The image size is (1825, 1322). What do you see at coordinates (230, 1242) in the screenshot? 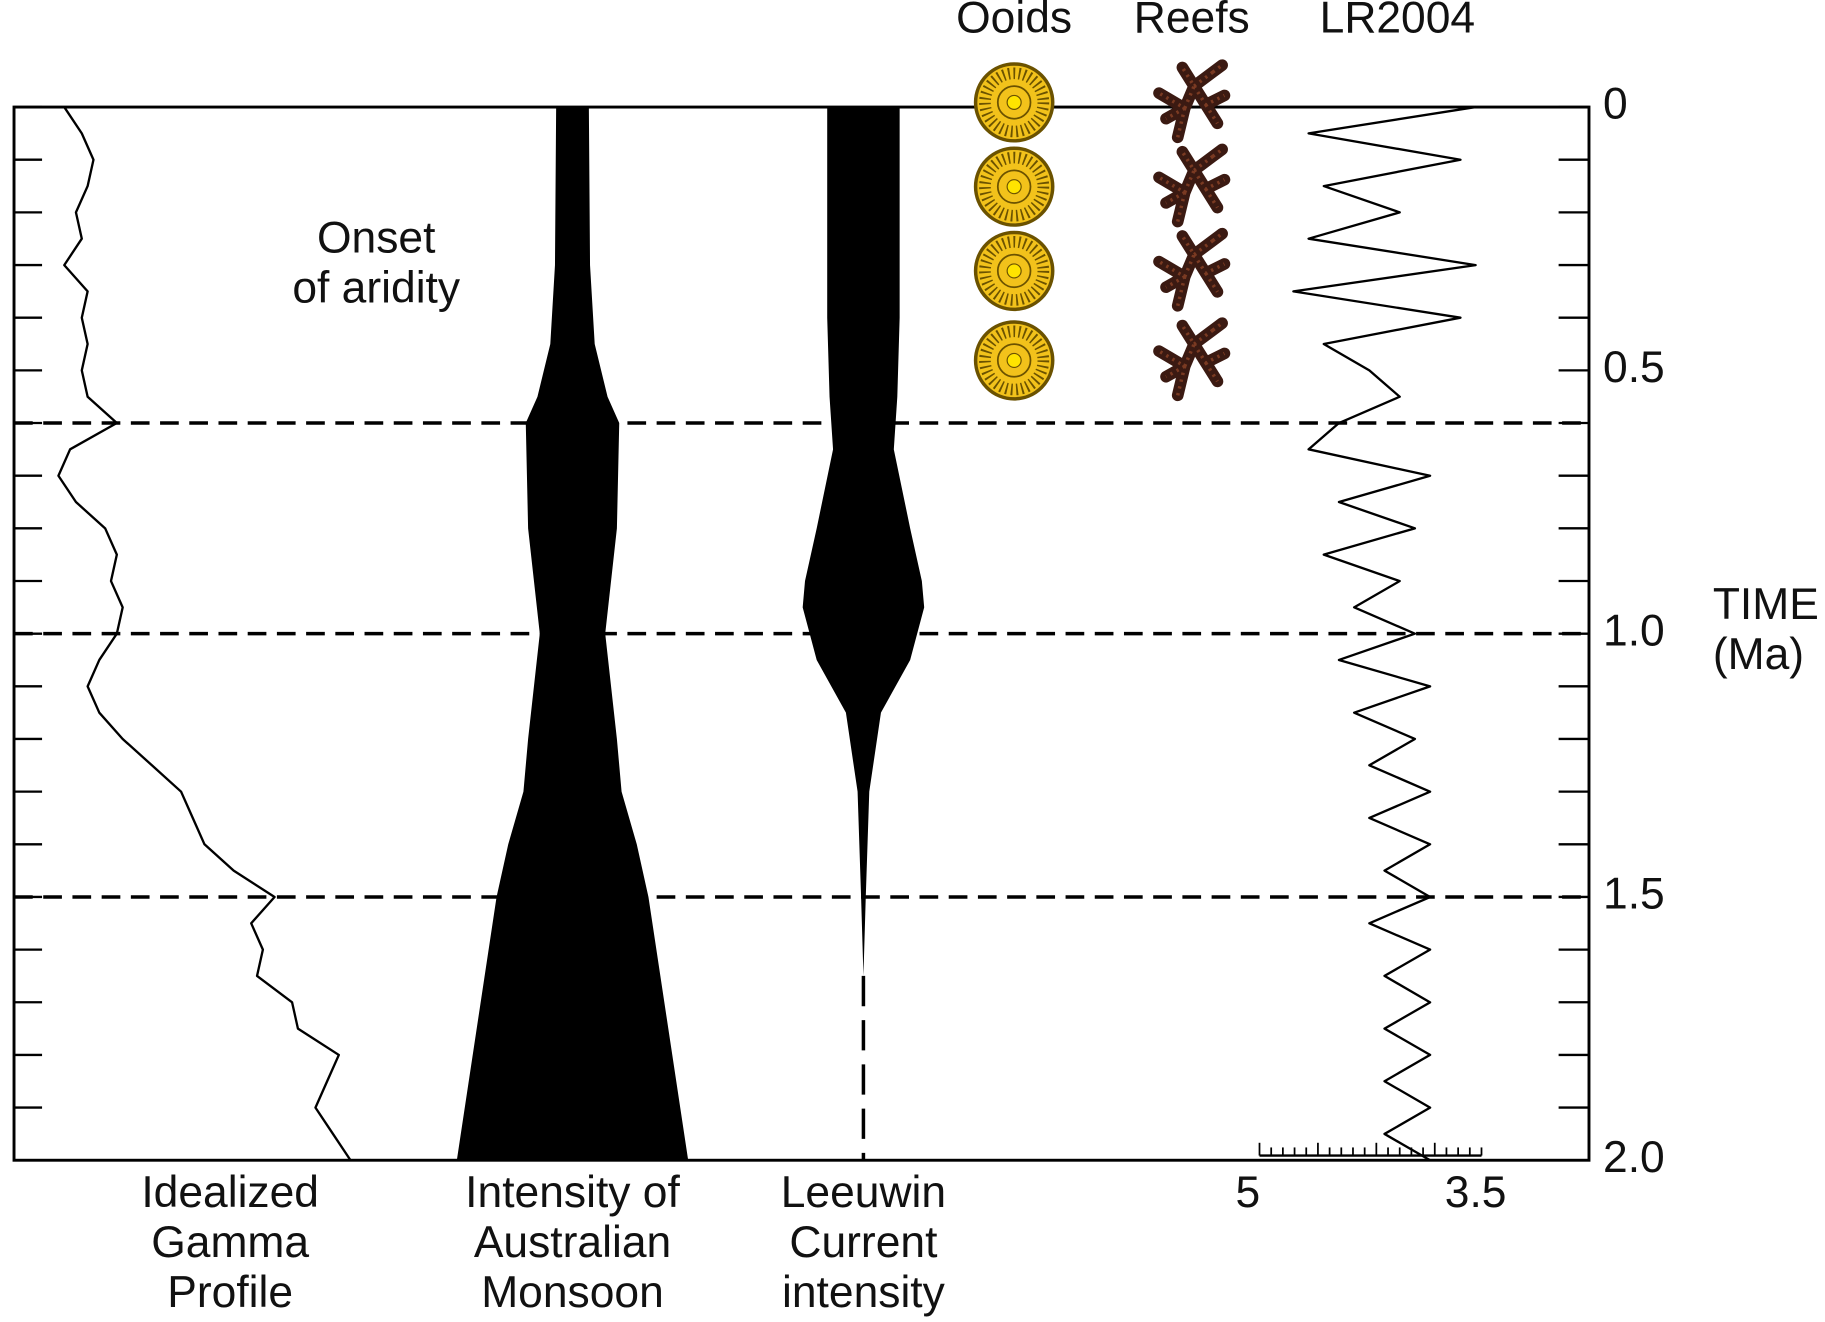
I see `panel-label: Gamma` at bounding box center [230, 1242].